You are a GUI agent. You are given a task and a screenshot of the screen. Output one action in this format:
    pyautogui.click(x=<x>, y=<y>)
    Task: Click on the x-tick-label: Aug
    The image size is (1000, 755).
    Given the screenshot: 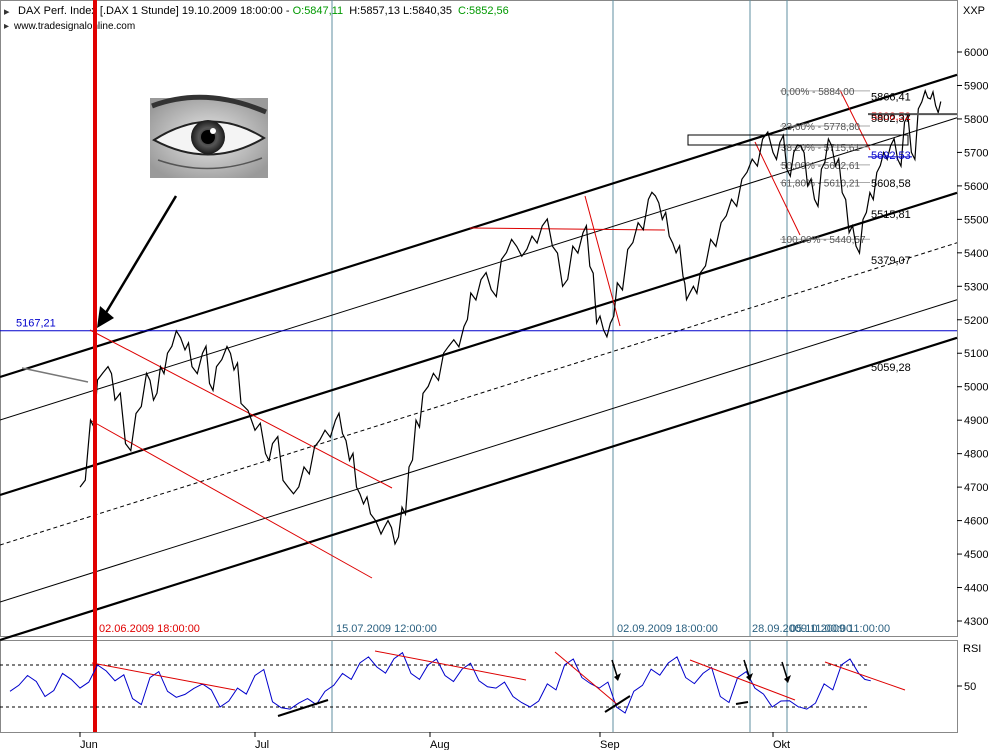 What is the action you would take?
    pyautogui.click(x=440, y=744)
    